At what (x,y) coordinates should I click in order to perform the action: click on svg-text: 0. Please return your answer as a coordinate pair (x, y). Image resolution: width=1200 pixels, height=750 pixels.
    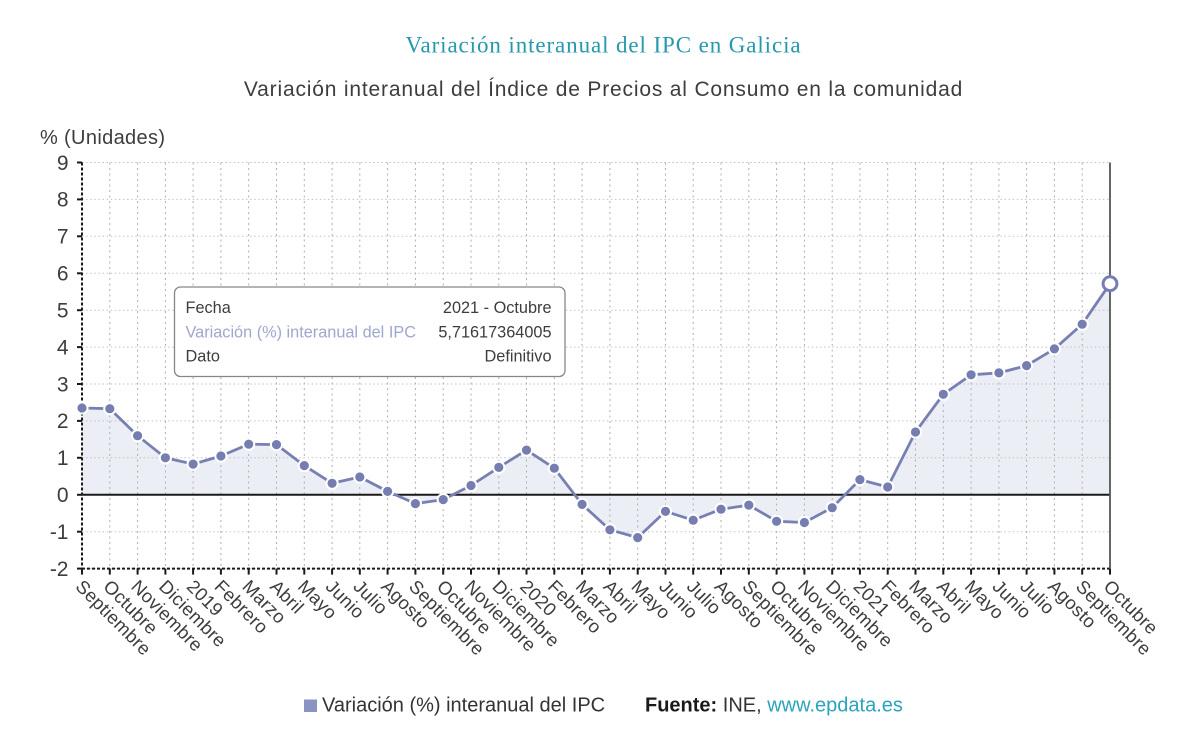
    Looking at the image, I should click on (63, 495).